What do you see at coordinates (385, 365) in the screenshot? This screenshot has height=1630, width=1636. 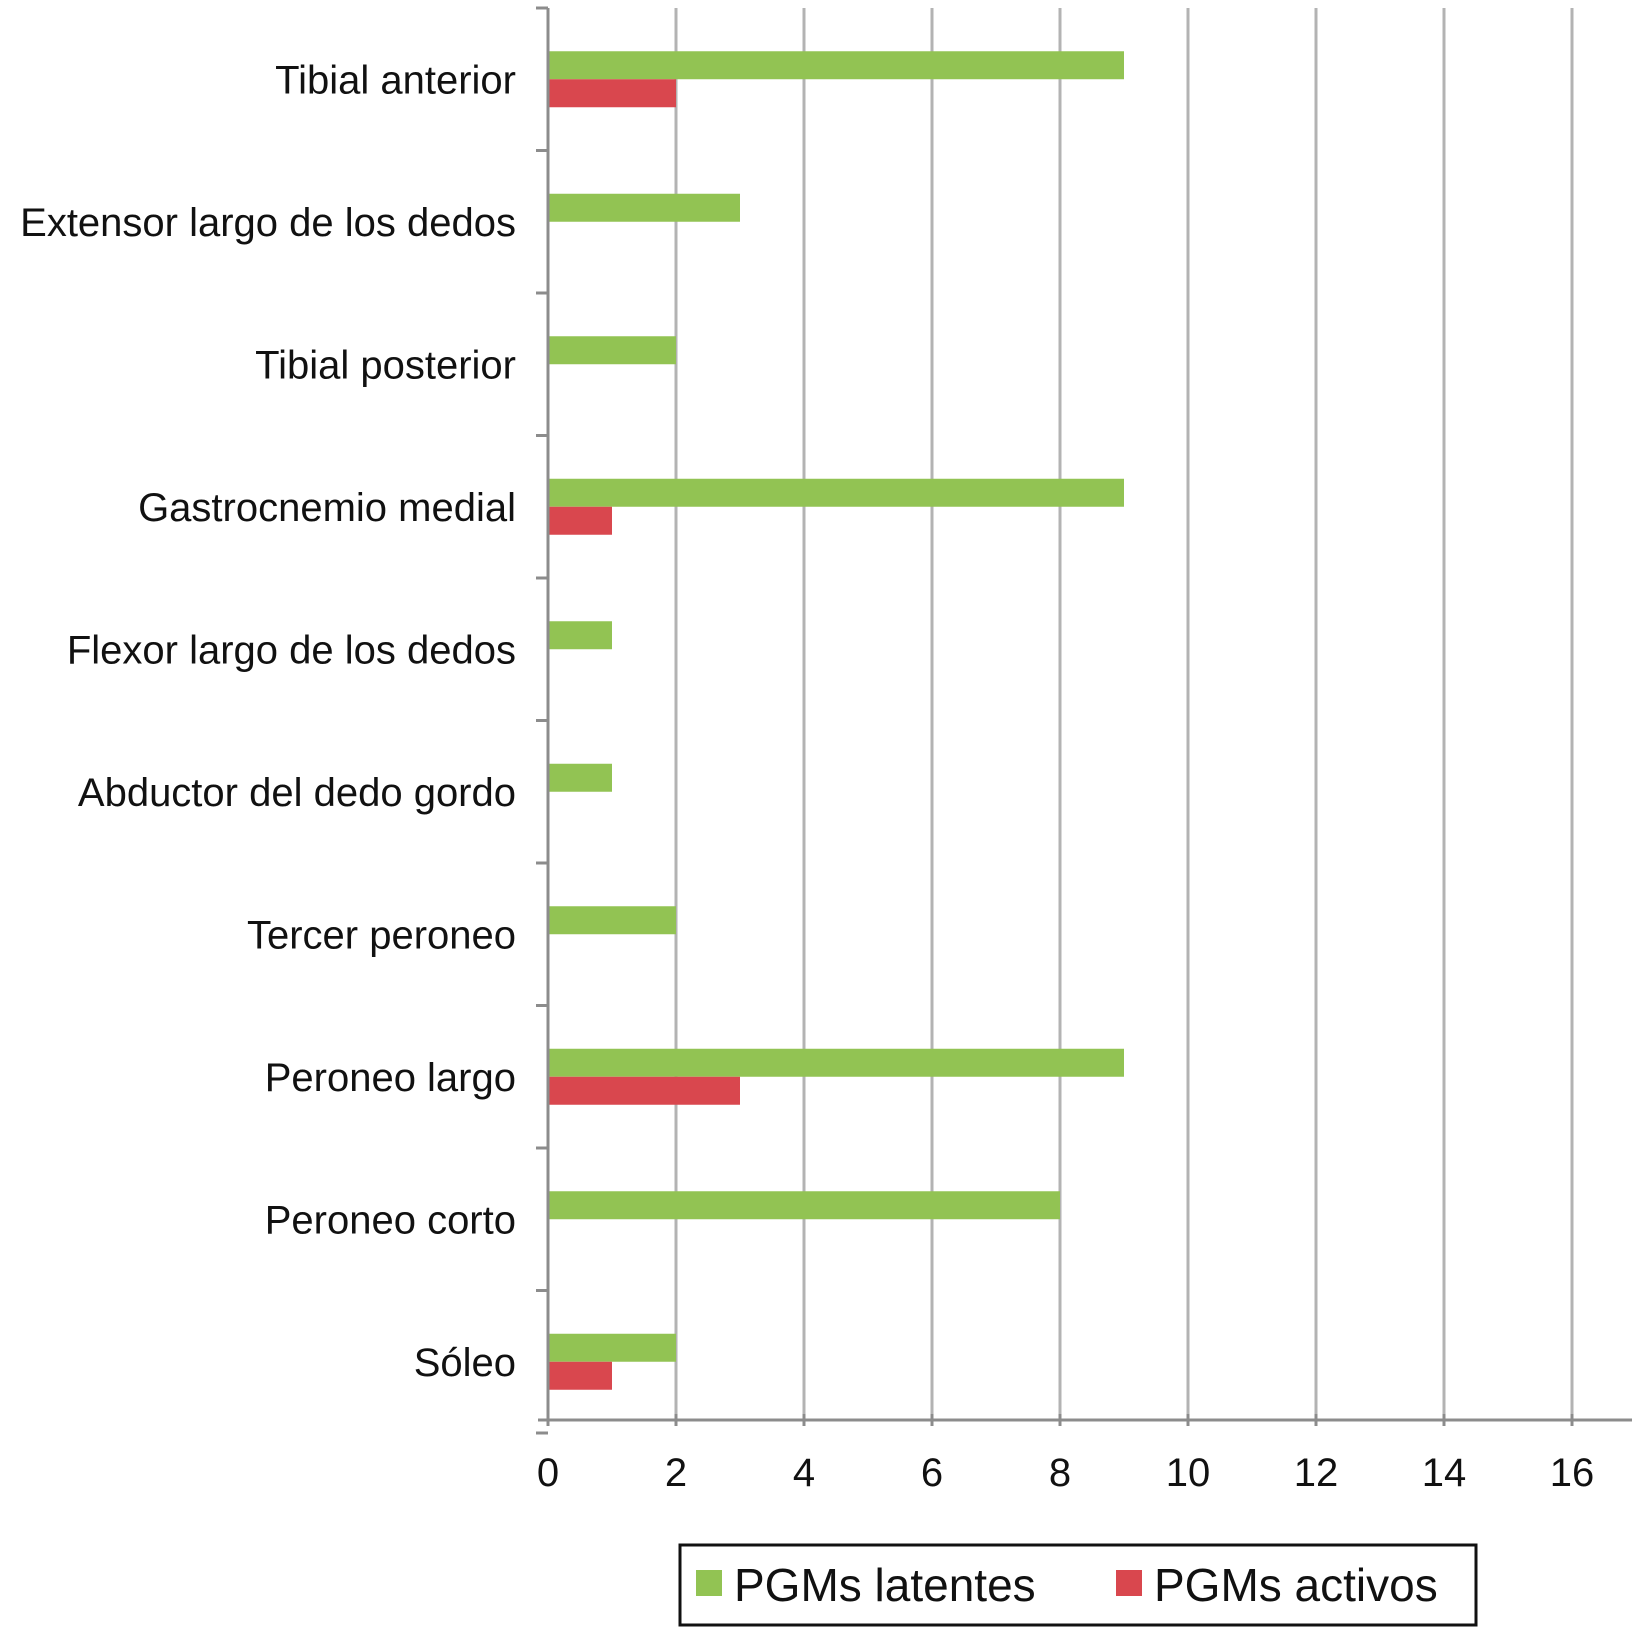 I see `category-label: Tibial posterior` at bounding box center [385, 365].